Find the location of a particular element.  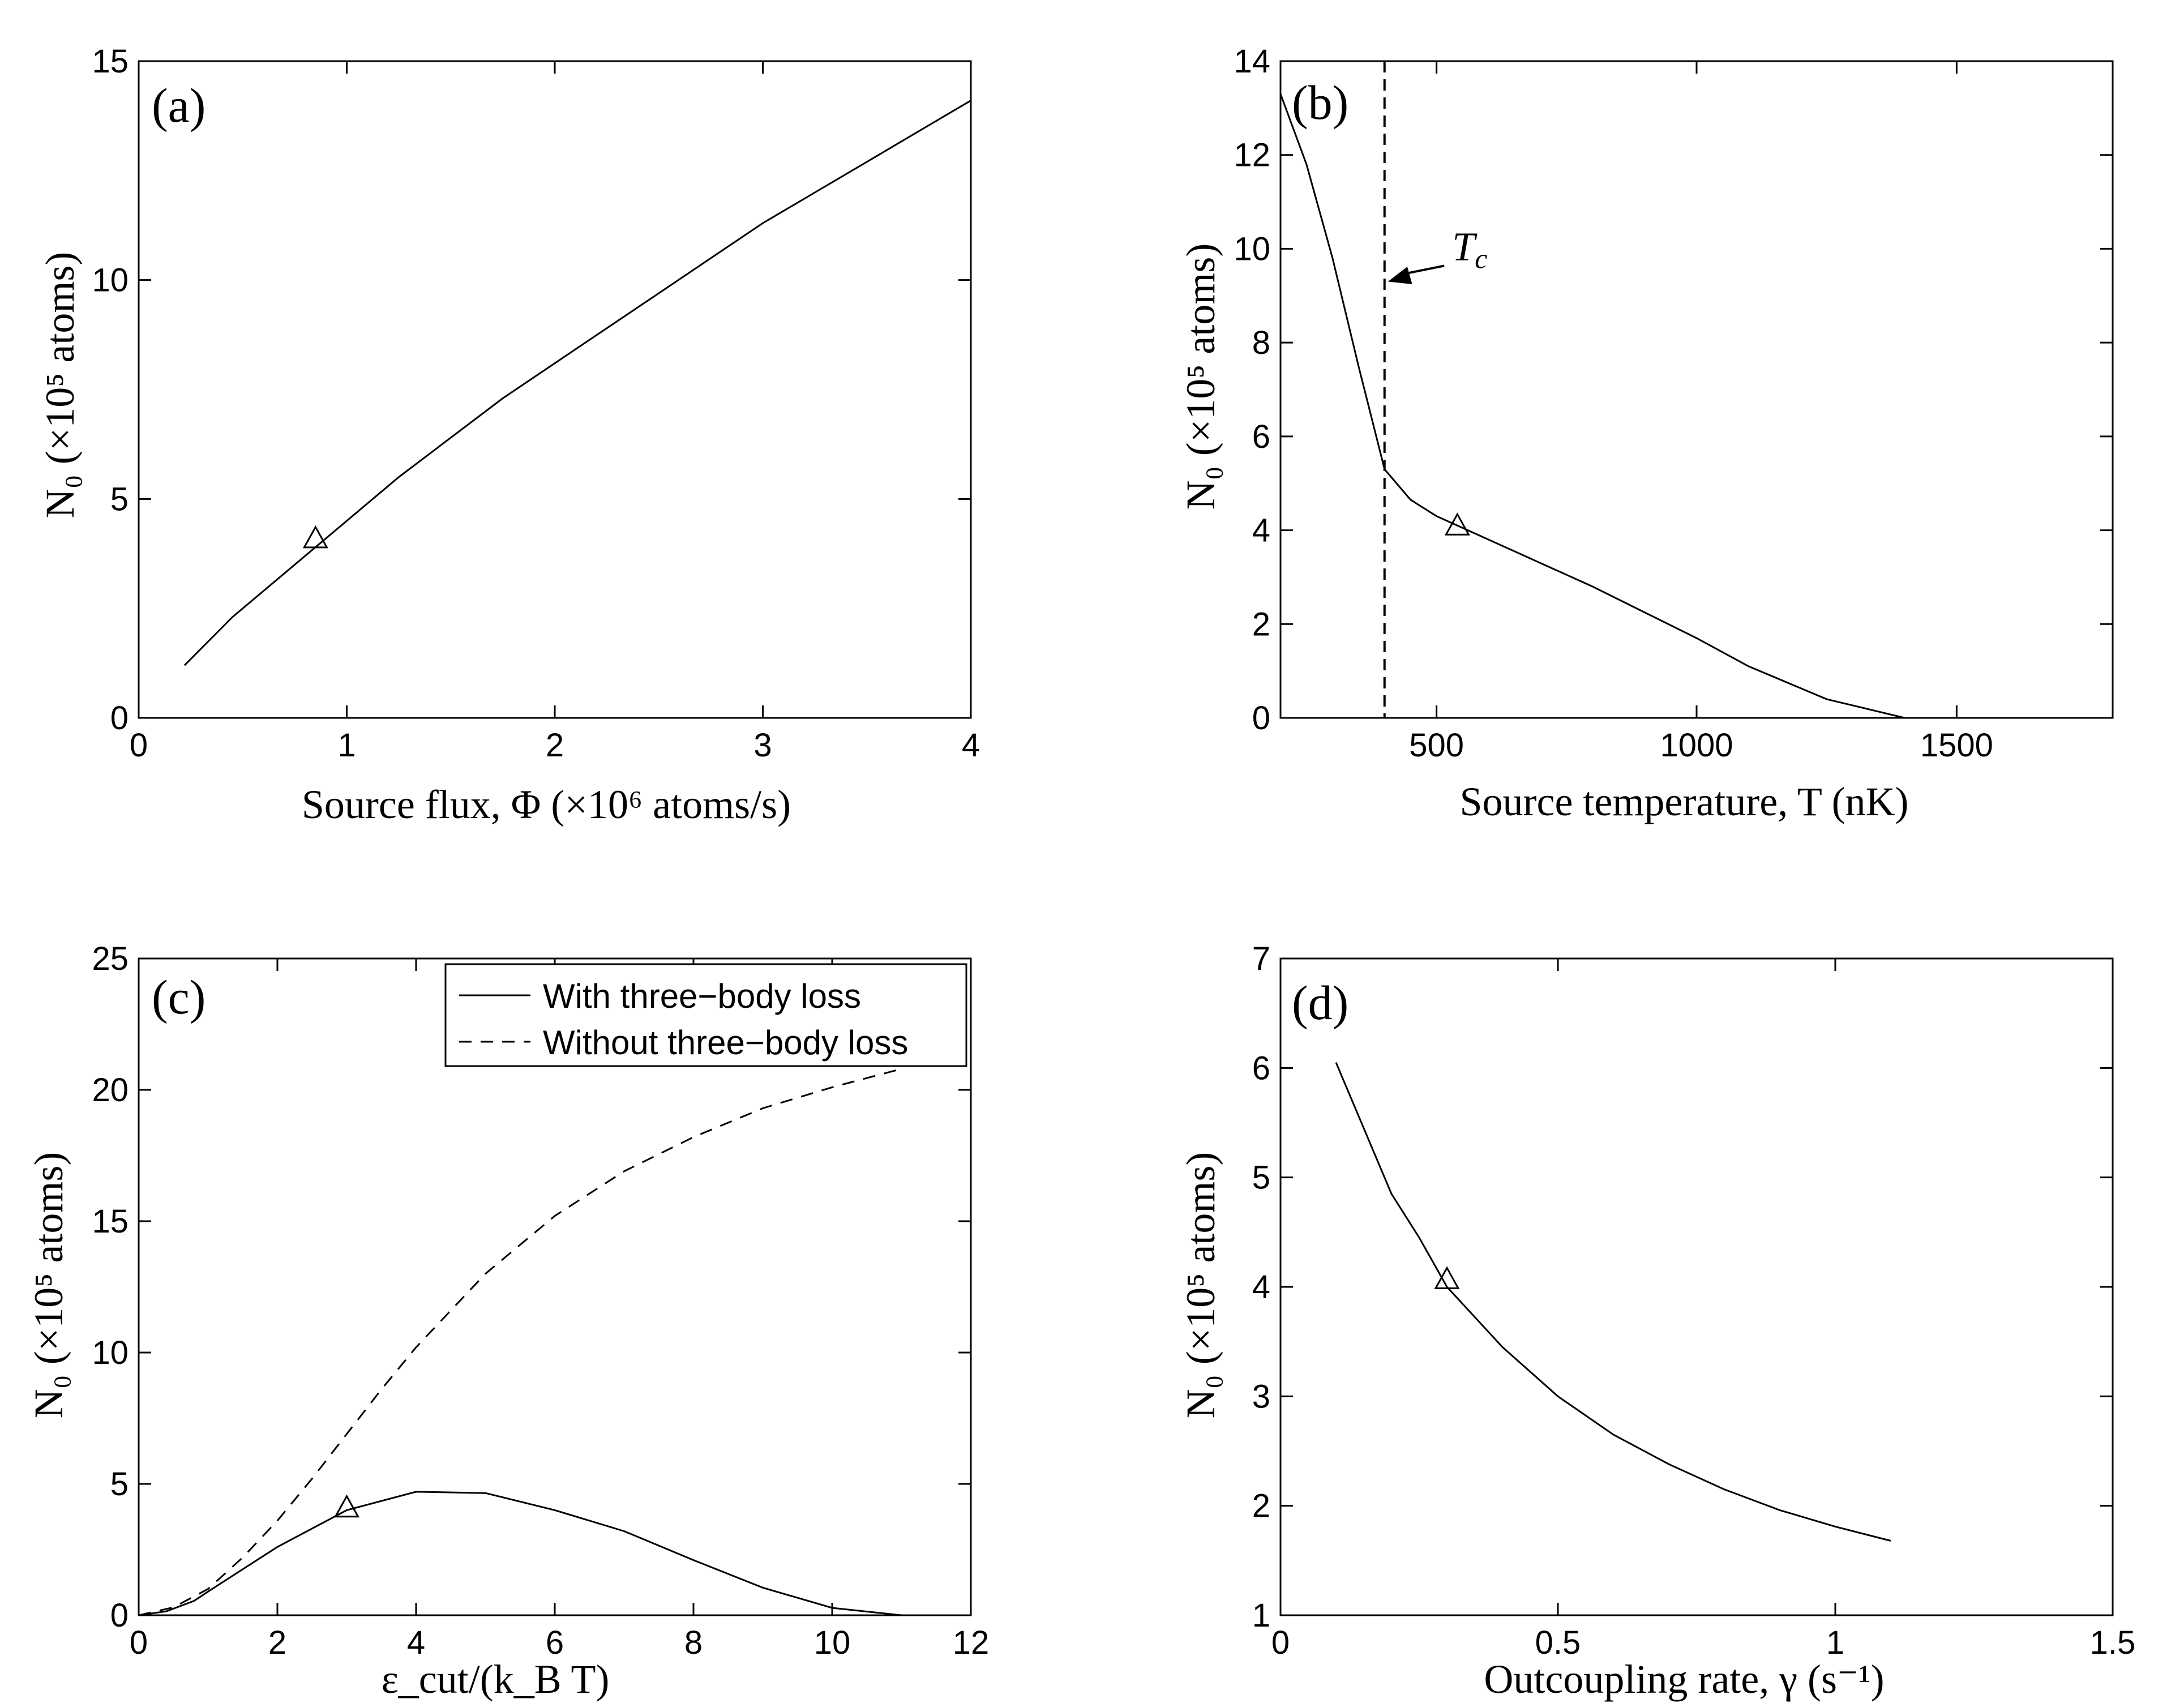

panel-c-xtick-label: 2 is located at coordinates (277, 1642).